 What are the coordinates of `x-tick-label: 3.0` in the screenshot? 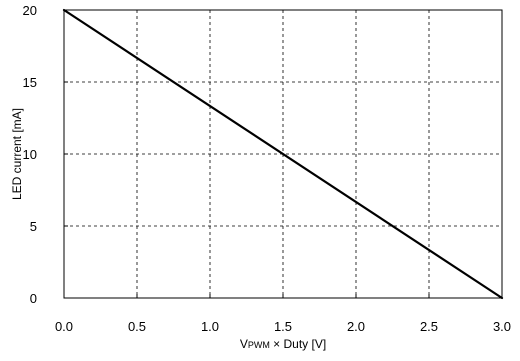 It's located at (502, 326).